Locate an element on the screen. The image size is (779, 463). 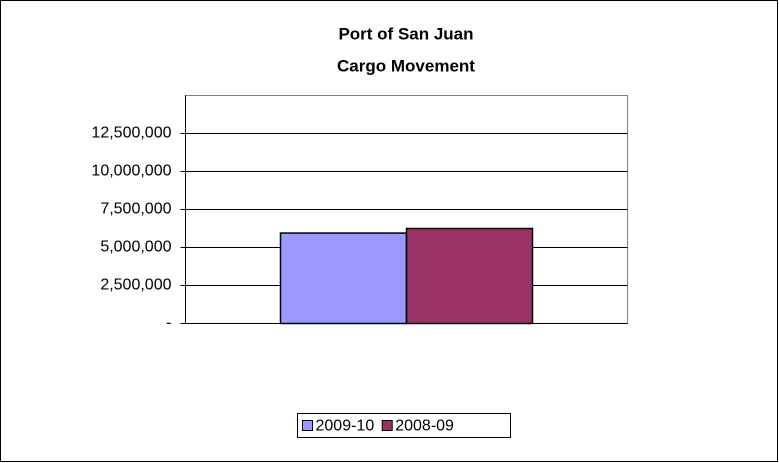
y-tick-label: 5,000,000 is located at coordinates (135, 247).